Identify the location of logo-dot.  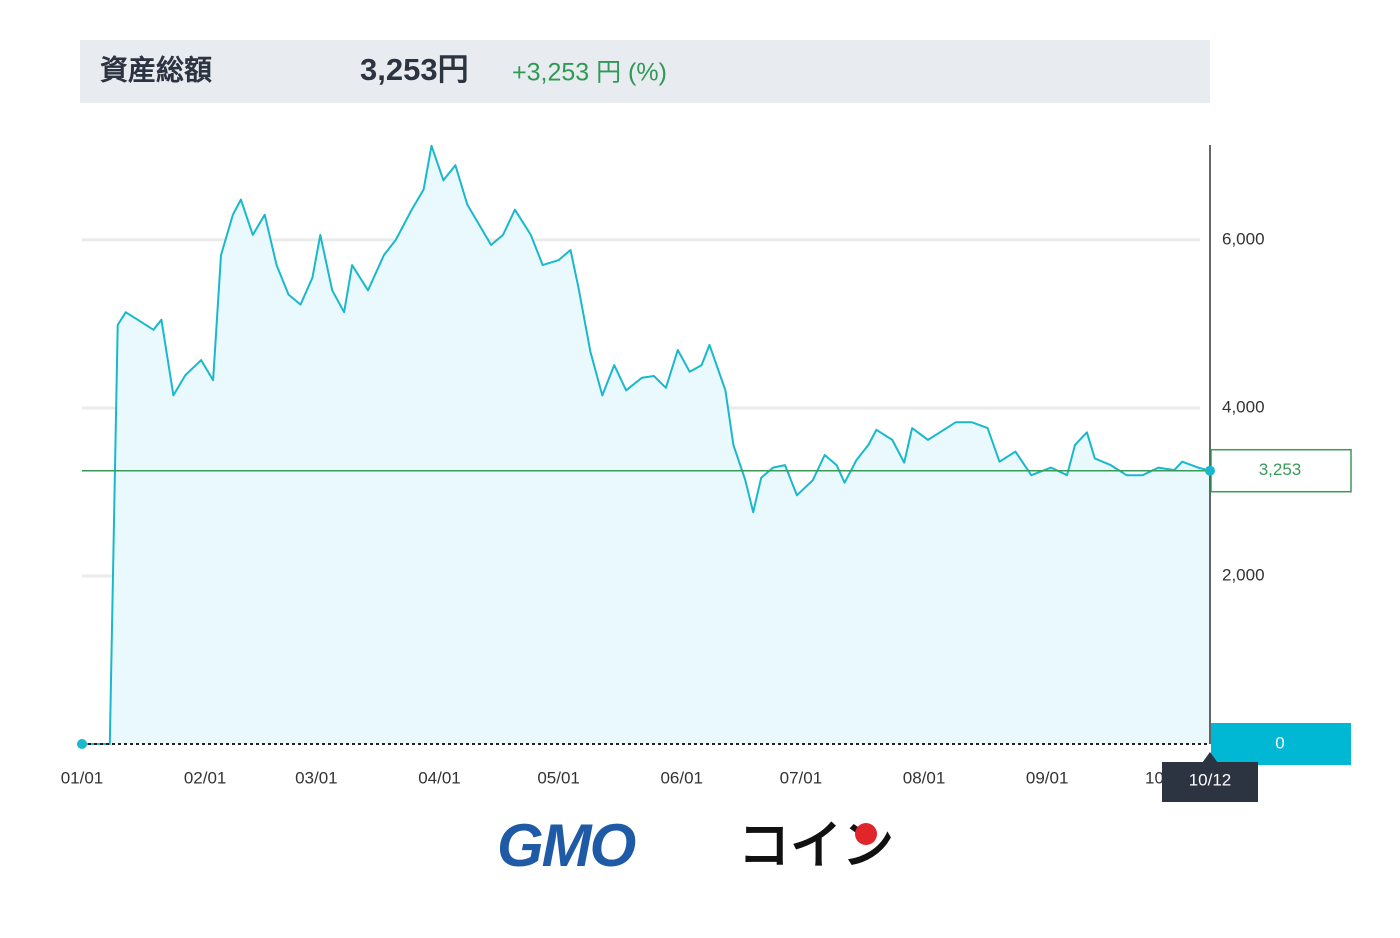
(866, 834).